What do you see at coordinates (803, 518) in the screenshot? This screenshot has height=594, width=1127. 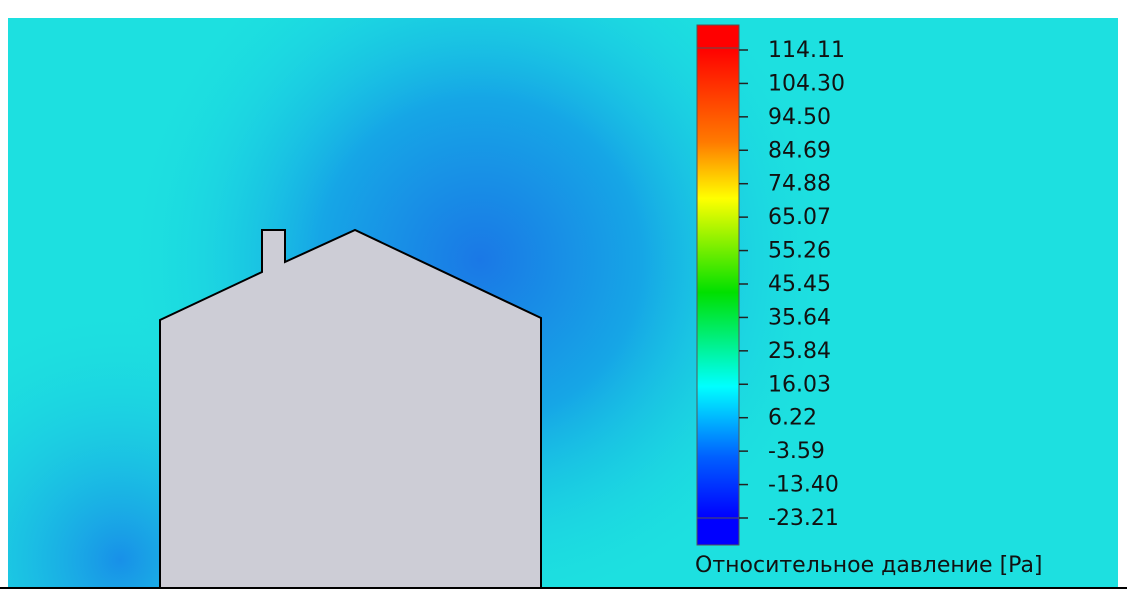 I see `tick-label: -23.21` at bounding box center [803, 518].